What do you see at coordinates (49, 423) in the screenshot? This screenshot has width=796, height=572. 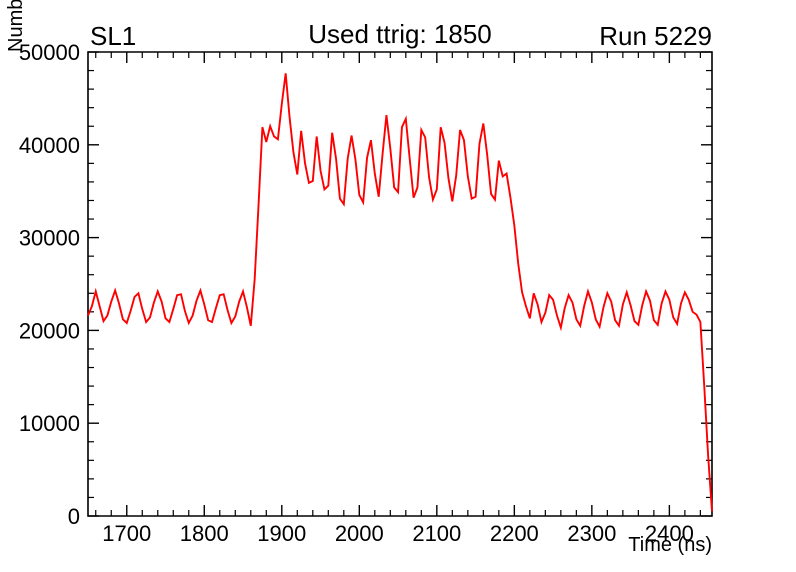 I see `y-tick-label: 10000` at bounding box center [49, 423].